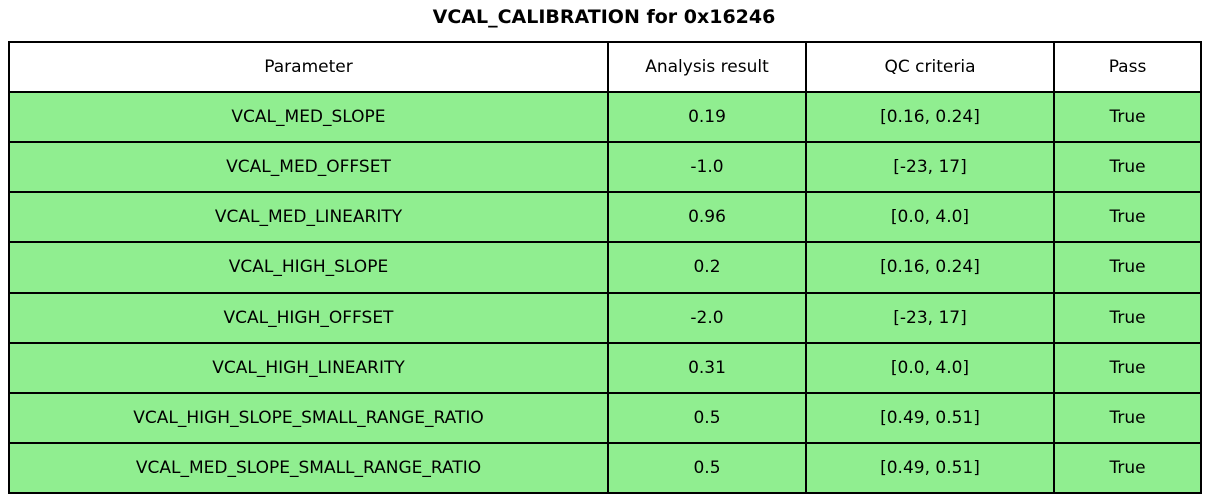 The width and height of the screenshot is (1210, 502). I want to click on cell-parameter: VCAL_HIGH_LINEARITY, so click(308, 367).